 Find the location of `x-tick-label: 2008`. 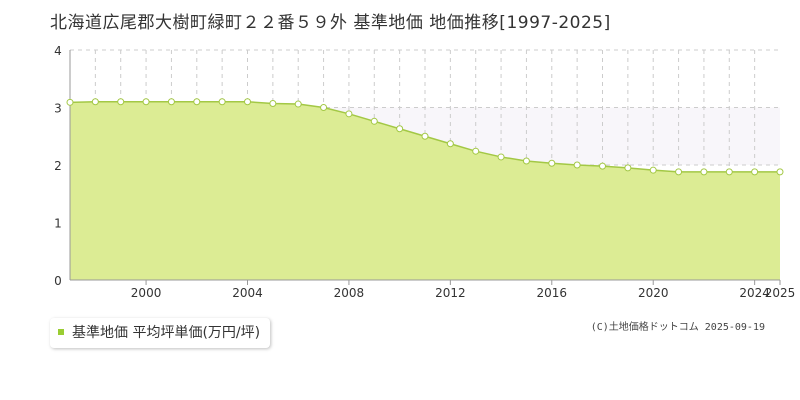

x-tick-label: 2008 is located at coordinates (349, 293).